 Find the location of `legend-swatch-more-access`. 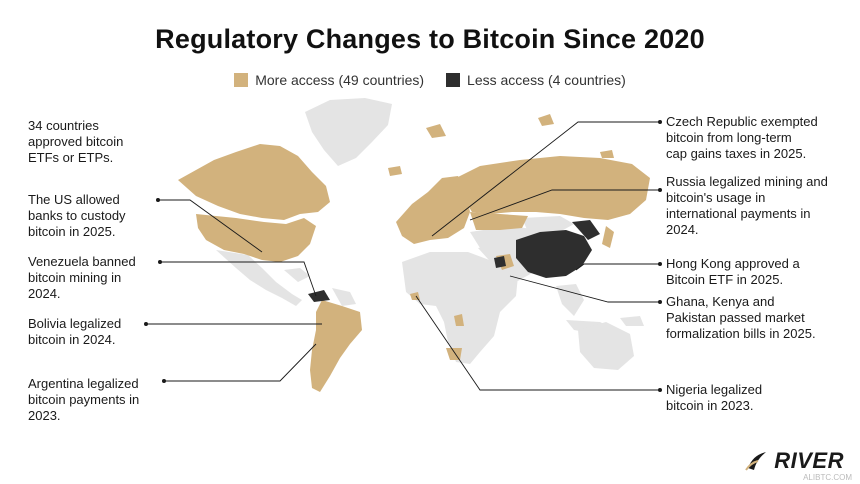

legend-swatch-more-access is located at coordinates (241, 80).